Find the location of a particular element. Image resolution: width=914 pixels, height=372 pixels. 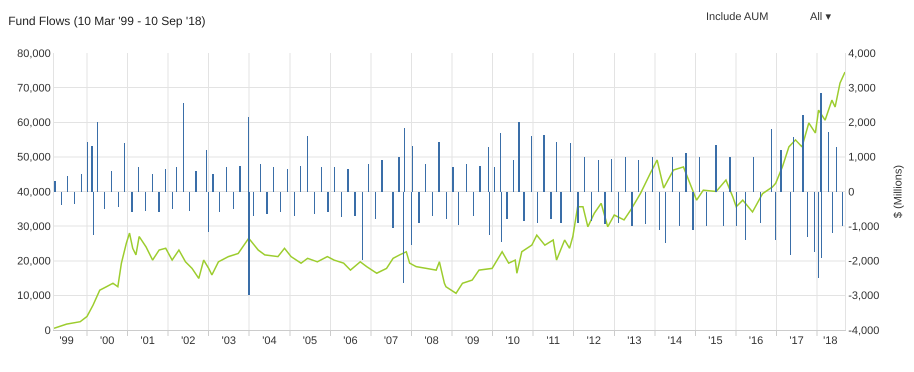

x-tick-label: '07 is located at coordinates (391, 341).